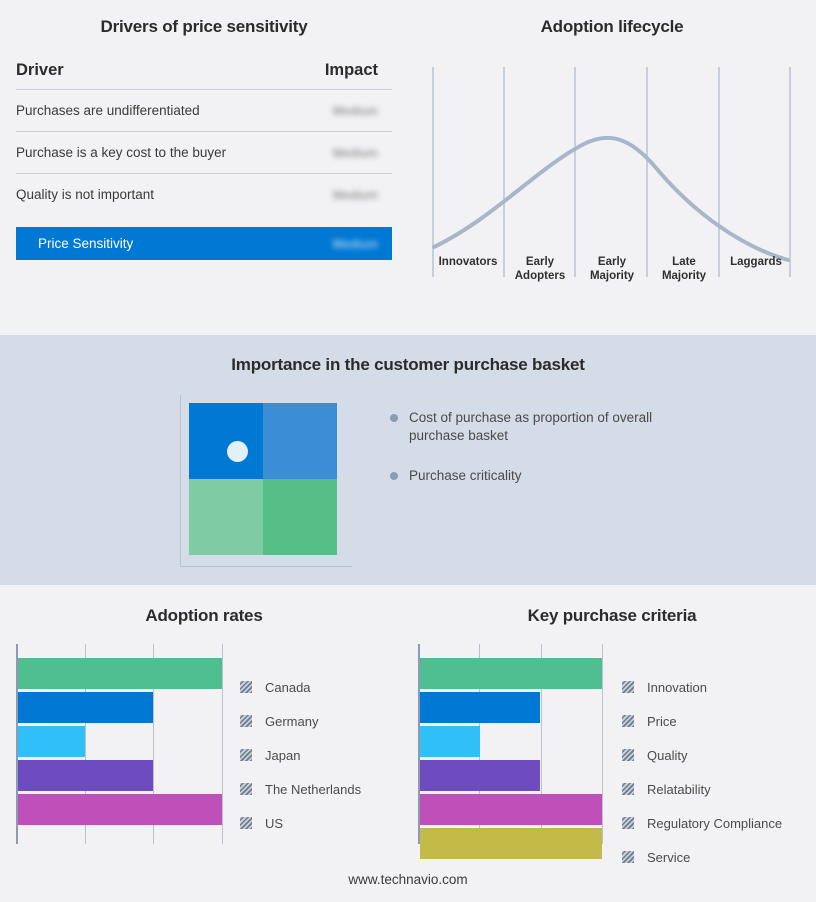 This screenshot has height=902, width=816. Describe the element at coordinates (612, 26) in the screenshot. I see `lifecycle-panel-title: Adoption lifecycle` at that location.